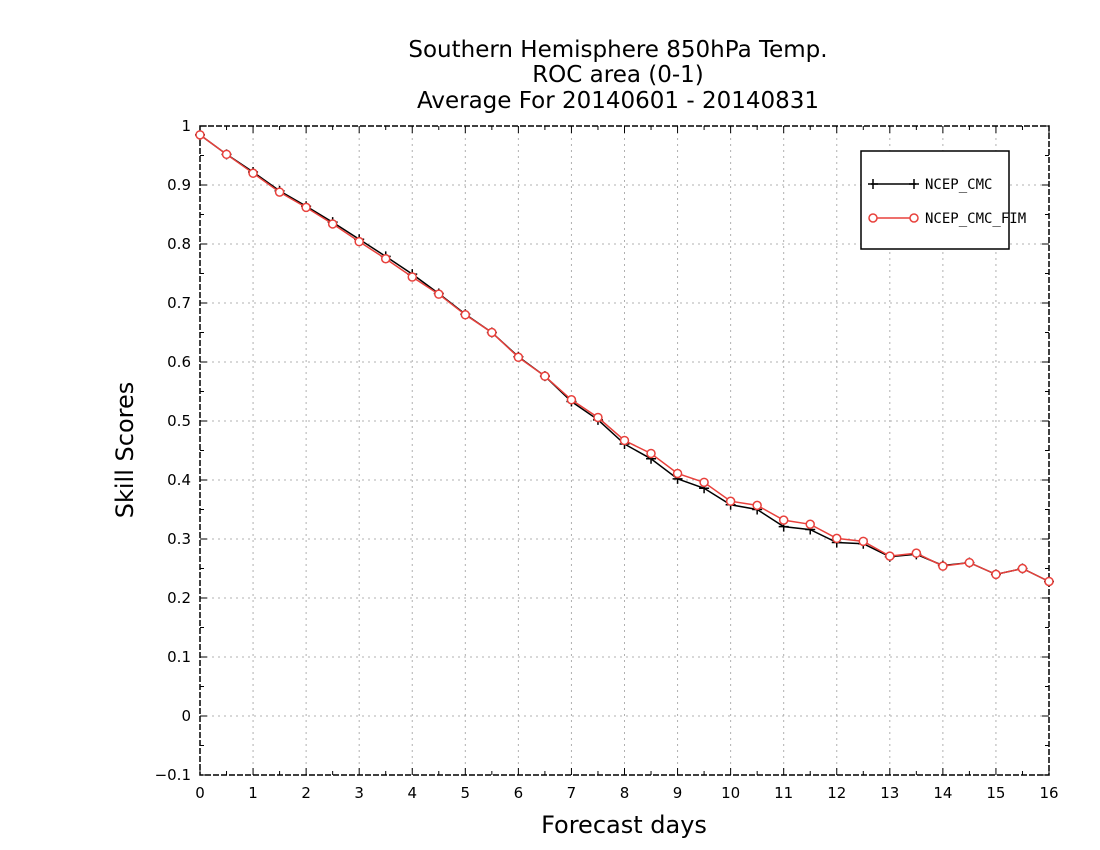 This screenshot has height=850, width=1100. What do you see at coordinates (730, 793) in the screenshot?
I see `x-tick-label: 10` at bounding box center [730, 793].